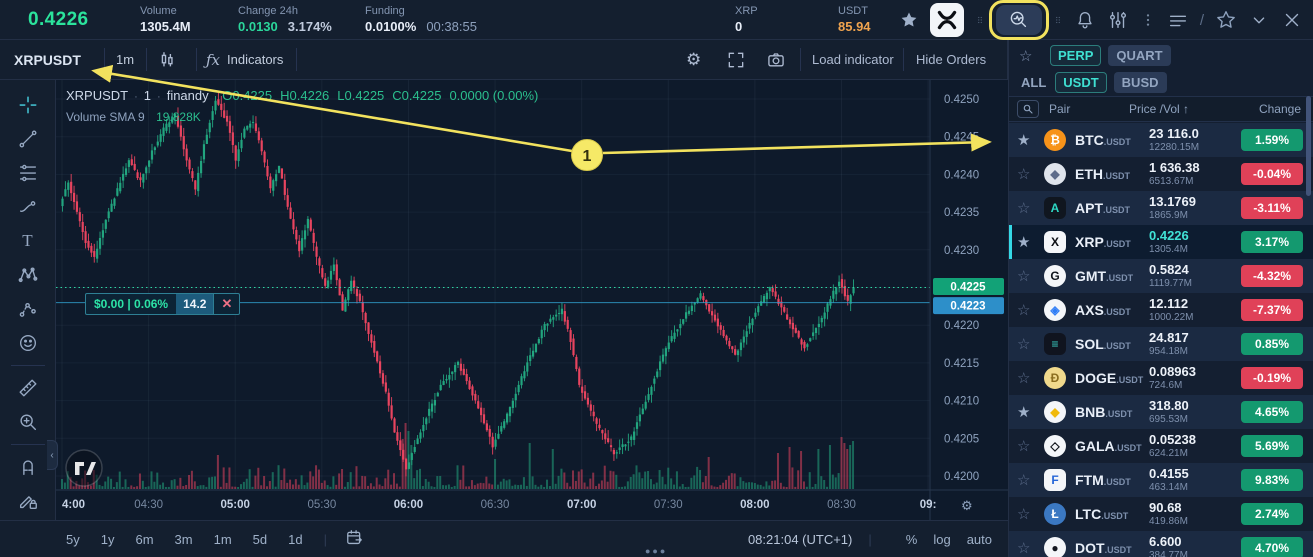  Describe the element at coordinates (183, 539) in the screenshot. I see `range-3m-button: 3m` at that location.